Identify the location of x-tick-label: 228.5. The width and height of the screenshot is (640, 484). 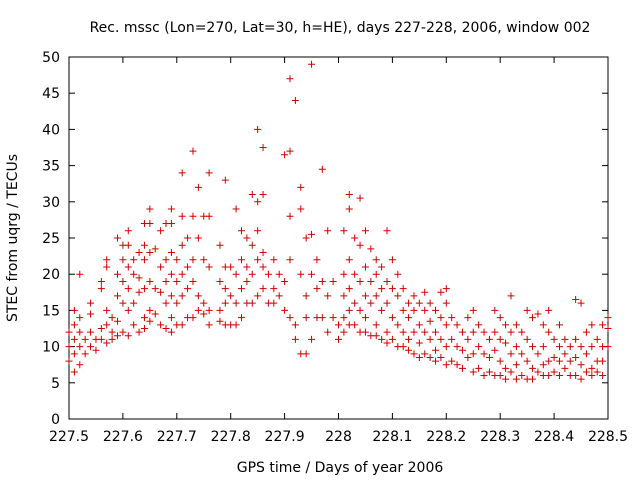
(608, 437).